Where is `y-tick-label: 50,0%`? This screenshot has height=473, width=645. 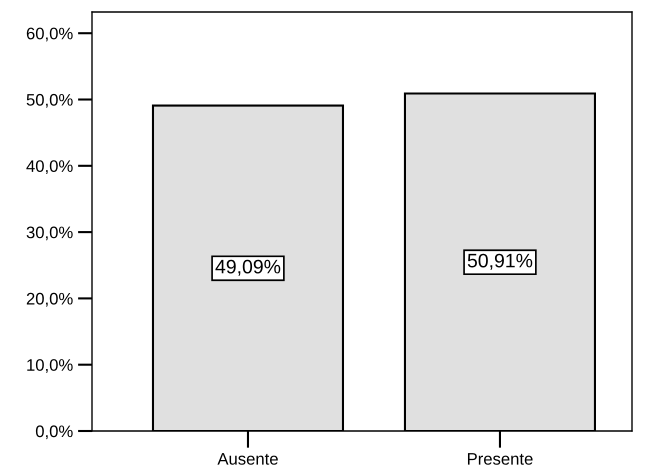 y-tick-label: 50,0% is located at coordinates (49, 101).